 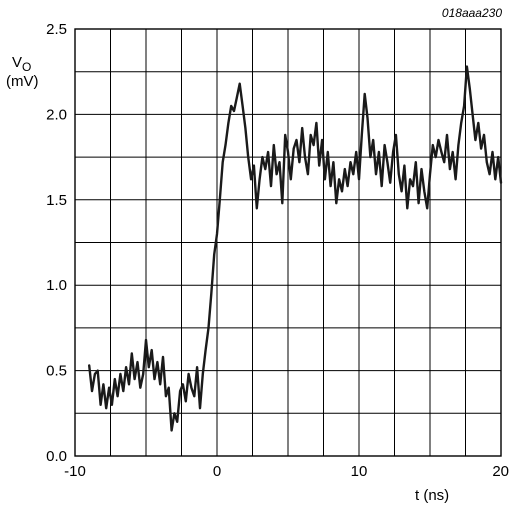 I want to click on y-tick-label: 0.5, so click(x=56, y=371).